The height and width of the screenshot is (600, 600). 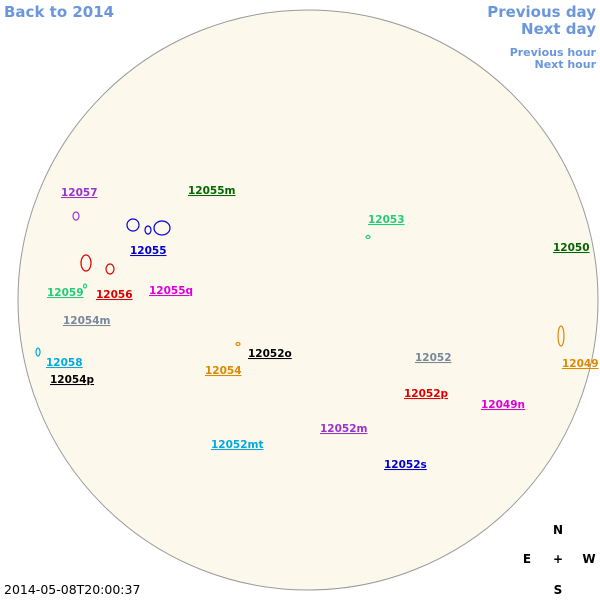 What do you see at coordinates (65, 293) in the screenshot?
I see `region-label: 12059` at bounding box center [65, 293].